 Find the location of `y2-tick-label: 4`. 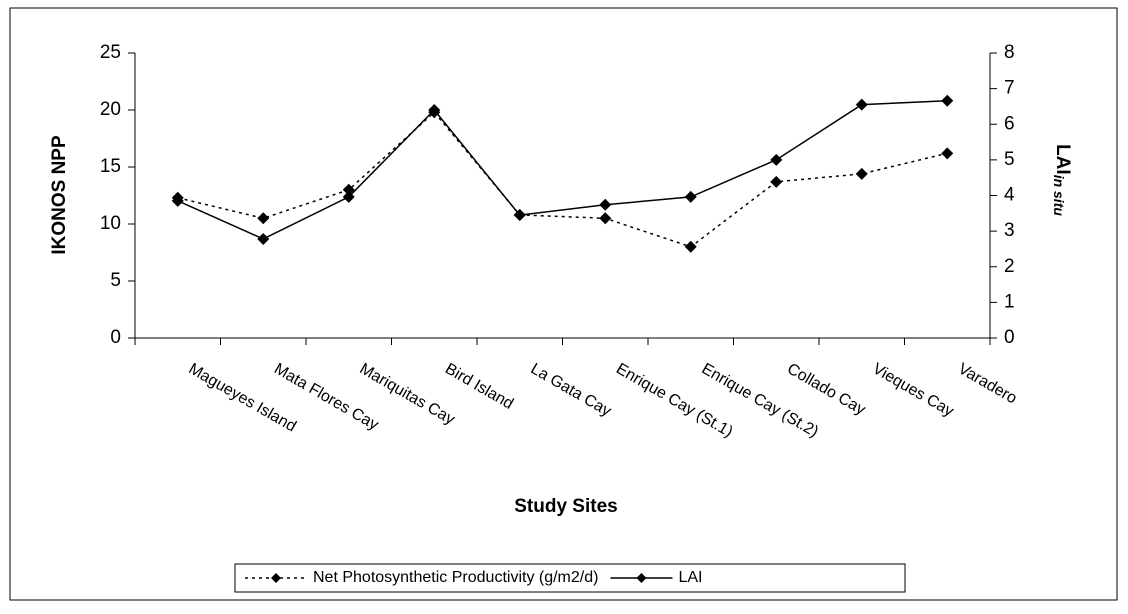

y2-tick-label: 4 is located at coordinates (1009, 195).